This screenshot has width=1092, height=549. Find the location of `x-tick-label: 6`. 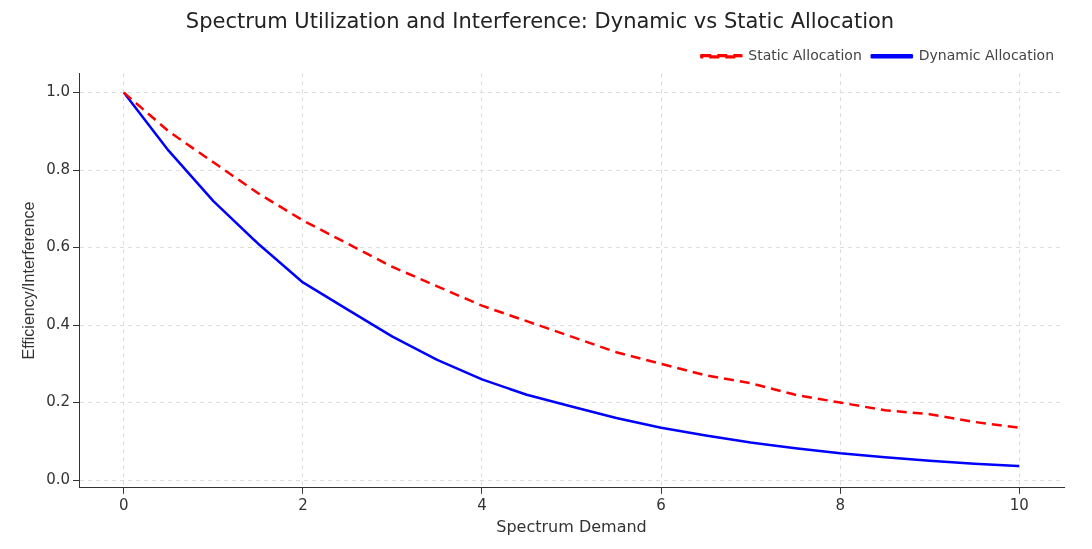

x-tick-label: 6 is located at coordinates (661, 504).